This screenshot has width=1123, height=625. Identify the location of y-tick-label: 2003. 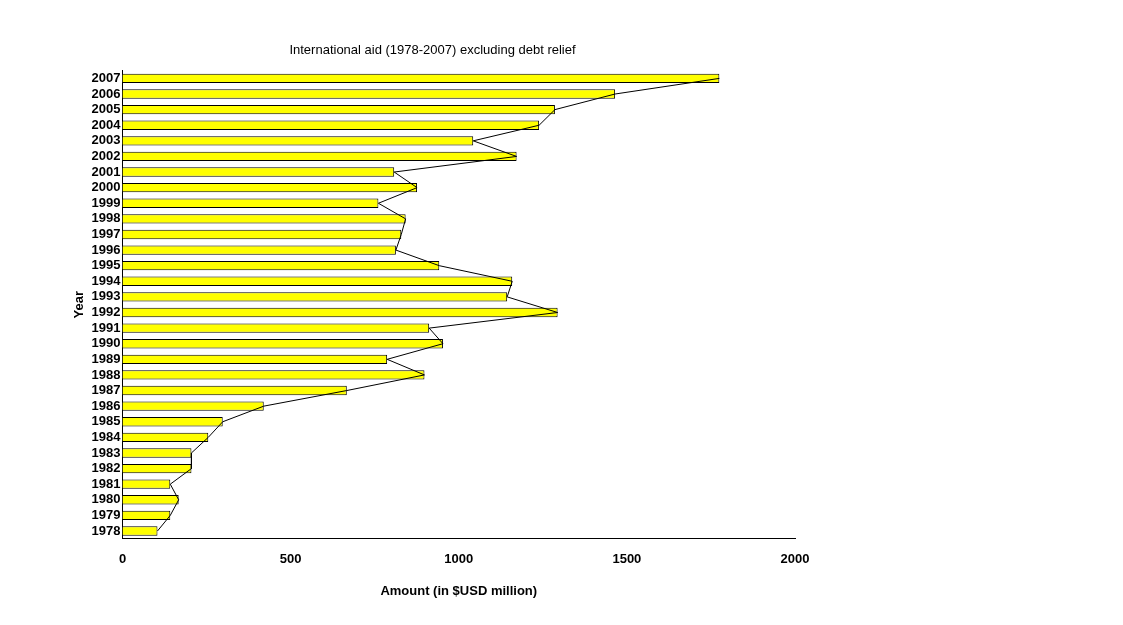
(106, 140).